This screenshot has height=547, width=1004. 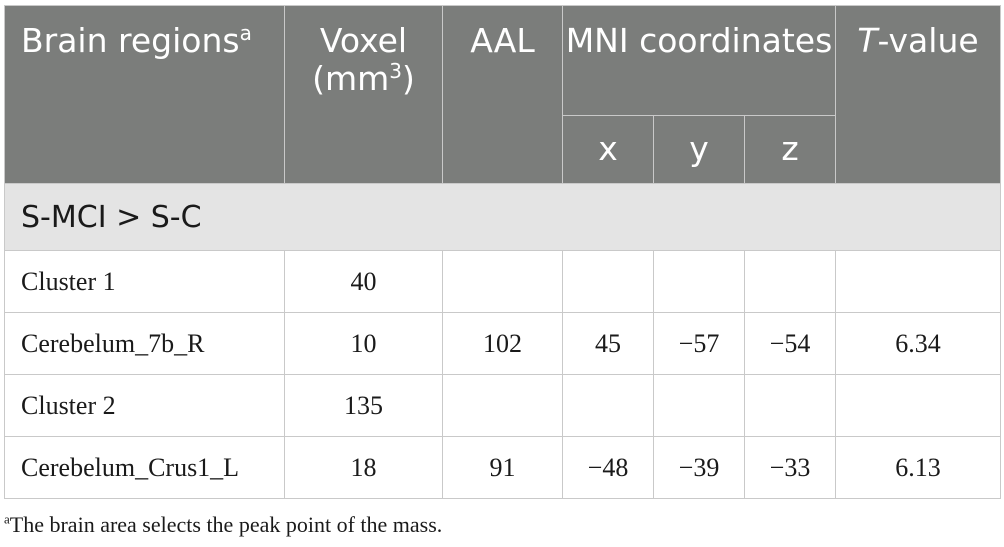 I want to click on cell-aal: 102, so click(x=502, y=343).